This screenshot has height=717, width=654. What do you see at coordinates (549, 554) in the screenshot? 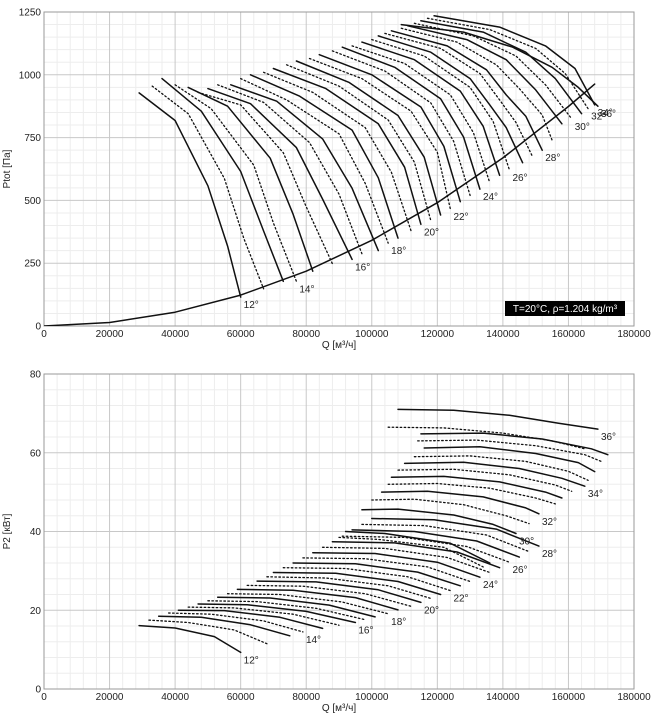
I see `curve-label: 28°` at bounding box center [549, 554].